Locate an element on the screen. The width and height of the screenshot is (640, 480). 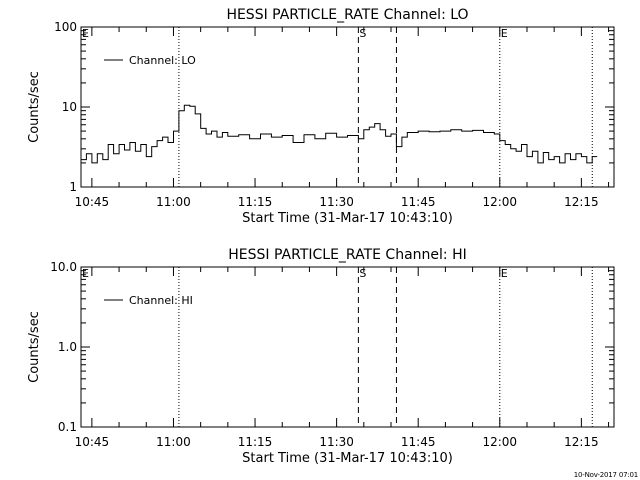
y-tick-label: 0.1 is located at coordinates (67, 427).